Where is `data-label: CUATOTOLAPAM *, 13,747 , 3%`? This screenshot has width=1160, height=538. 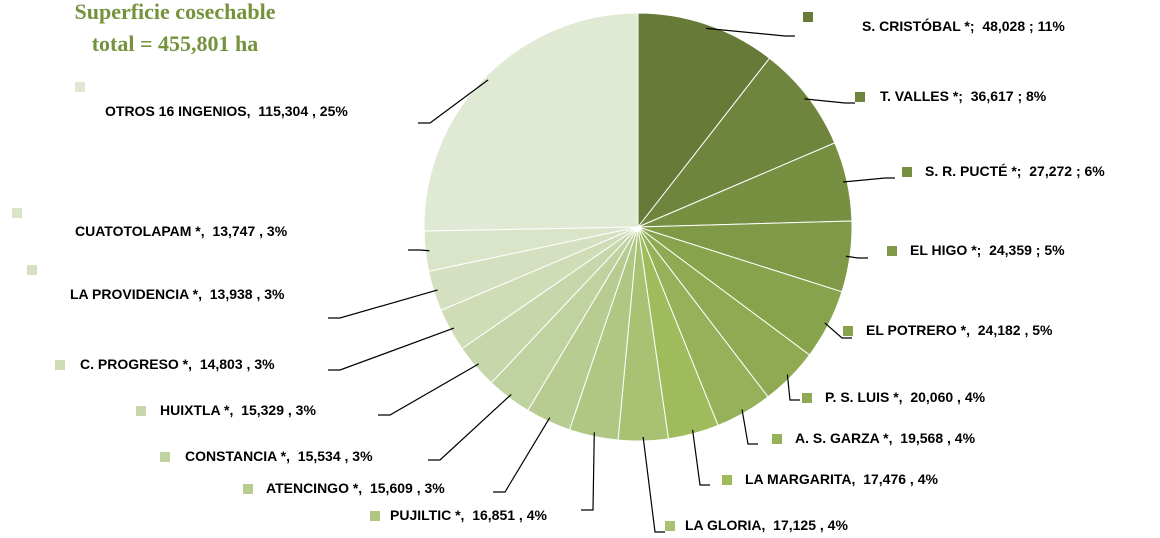
data-label: CUATOTOLAPAM *, 13,747 , 3% is located at coordinates (181, 231).